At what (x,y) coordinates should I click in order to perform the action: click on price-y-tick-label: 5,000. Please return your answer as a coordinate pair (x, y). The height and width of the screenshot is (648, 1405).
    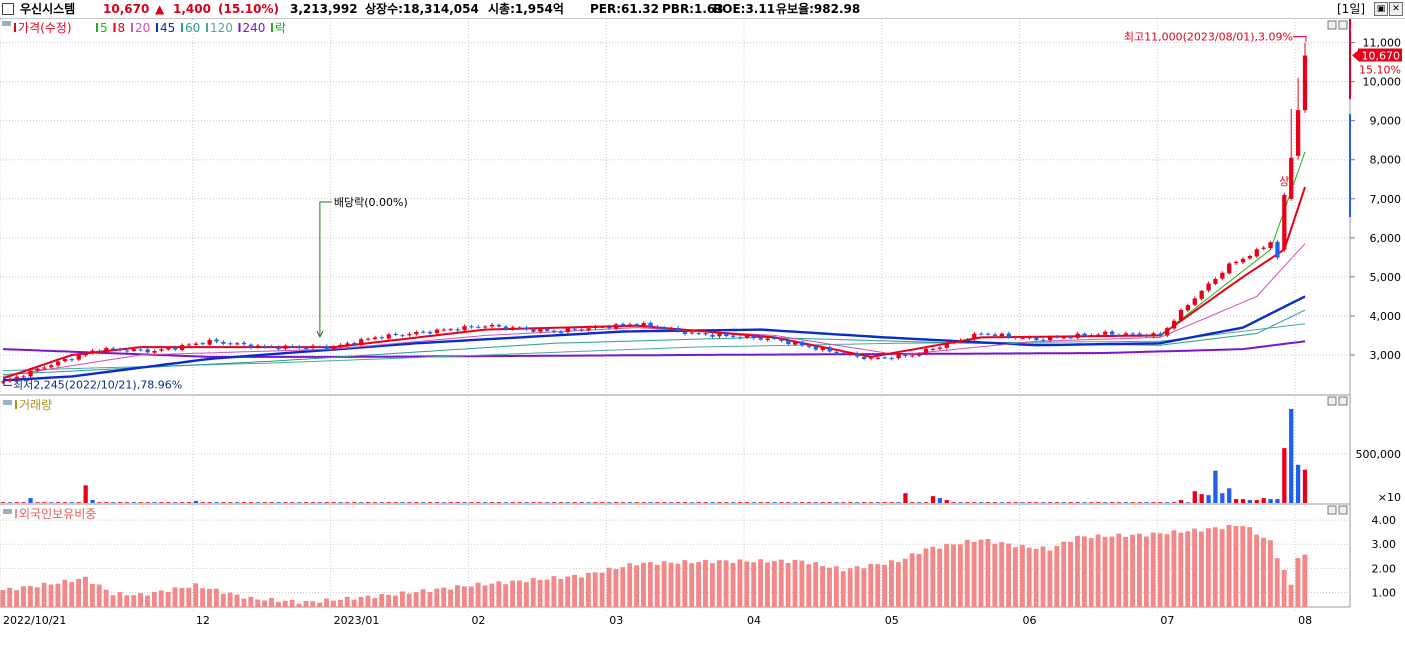
    Looking at the image, I should click on (1386, 277).